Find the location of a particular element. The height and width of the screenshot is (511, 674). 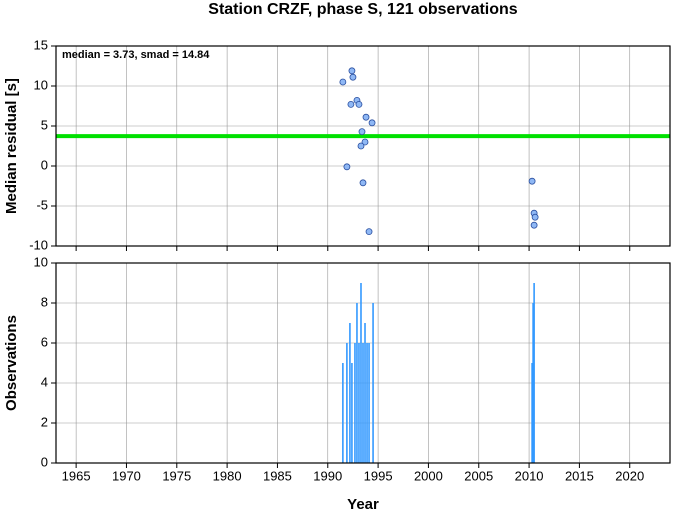

annotation: median = 3.73, smad = 14.84 is located at coordinates (136, 55).